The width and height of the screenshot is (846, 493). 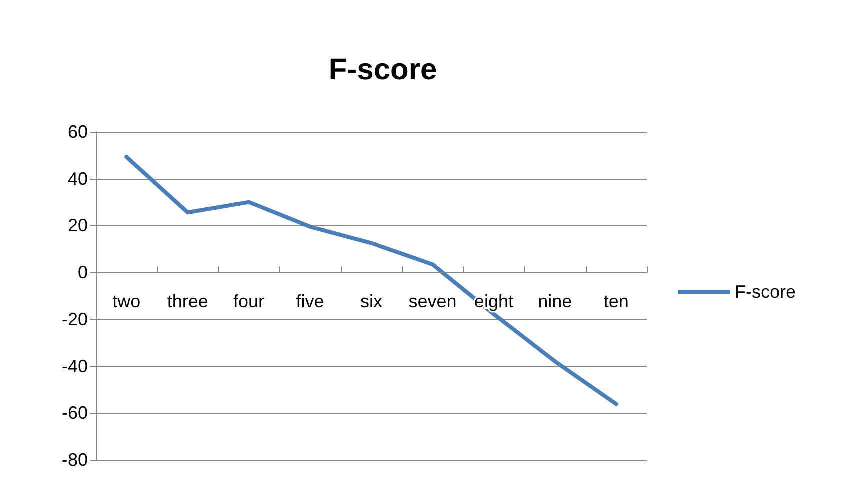 I want to click on y-tick-label: 20, so click(x=78, y=226).